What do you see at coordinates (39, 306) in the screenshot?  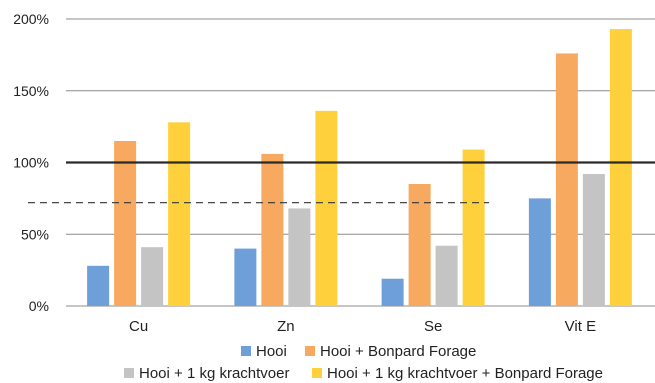 I see `y-tick-label: 0%` at bounding box center [39, 306].